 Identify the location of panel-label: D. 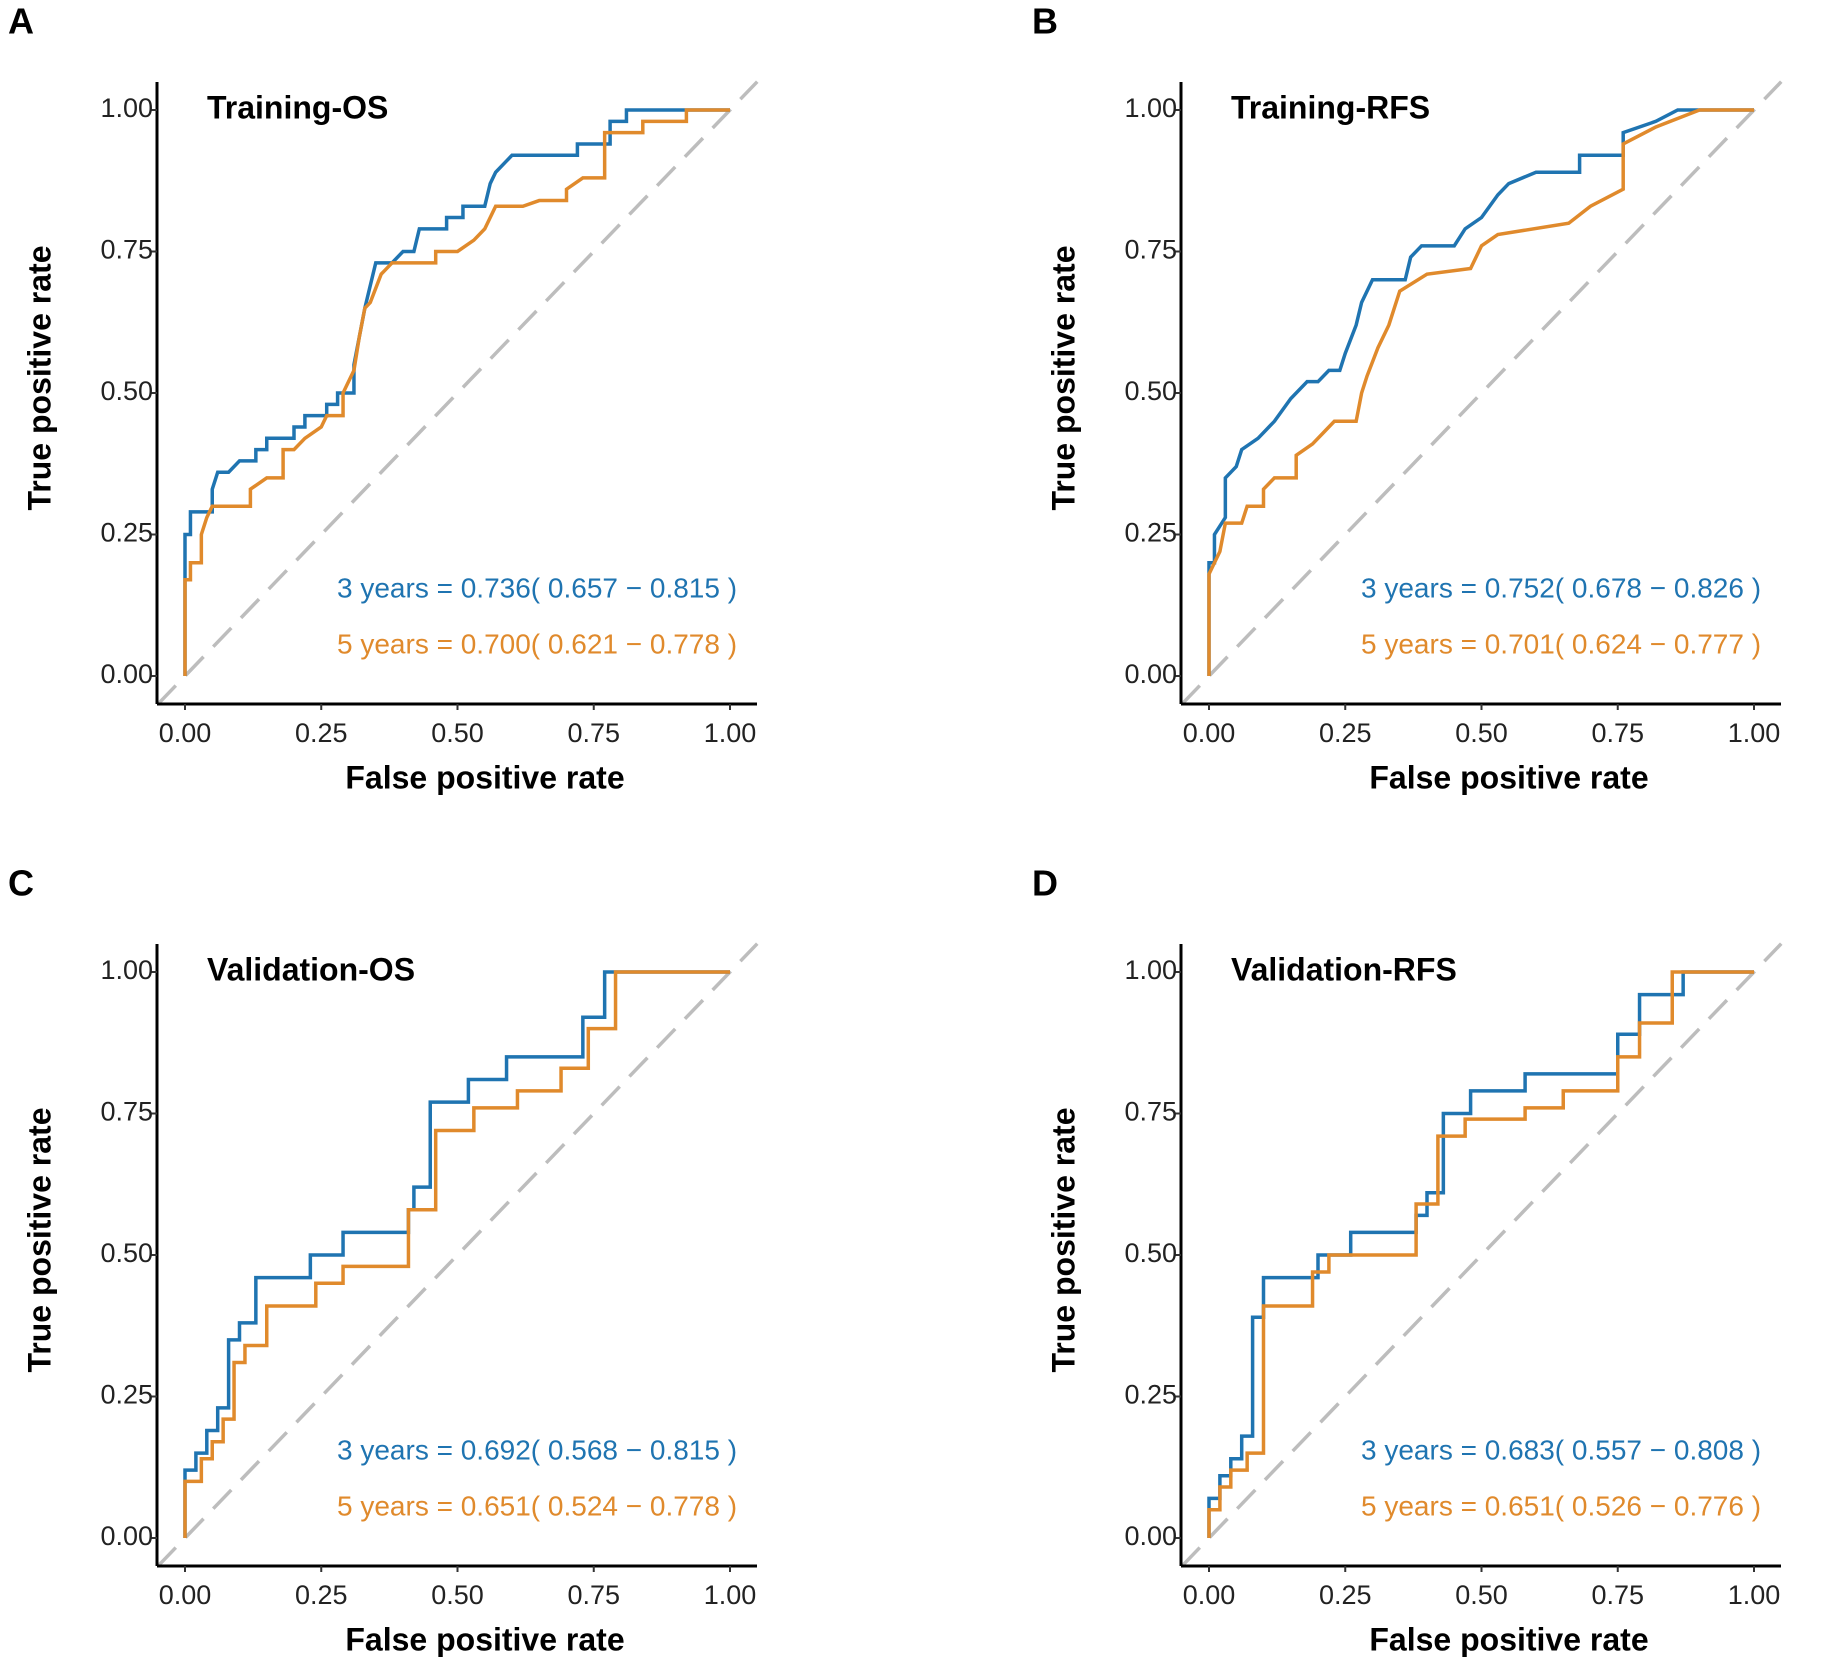
(1045, 883).